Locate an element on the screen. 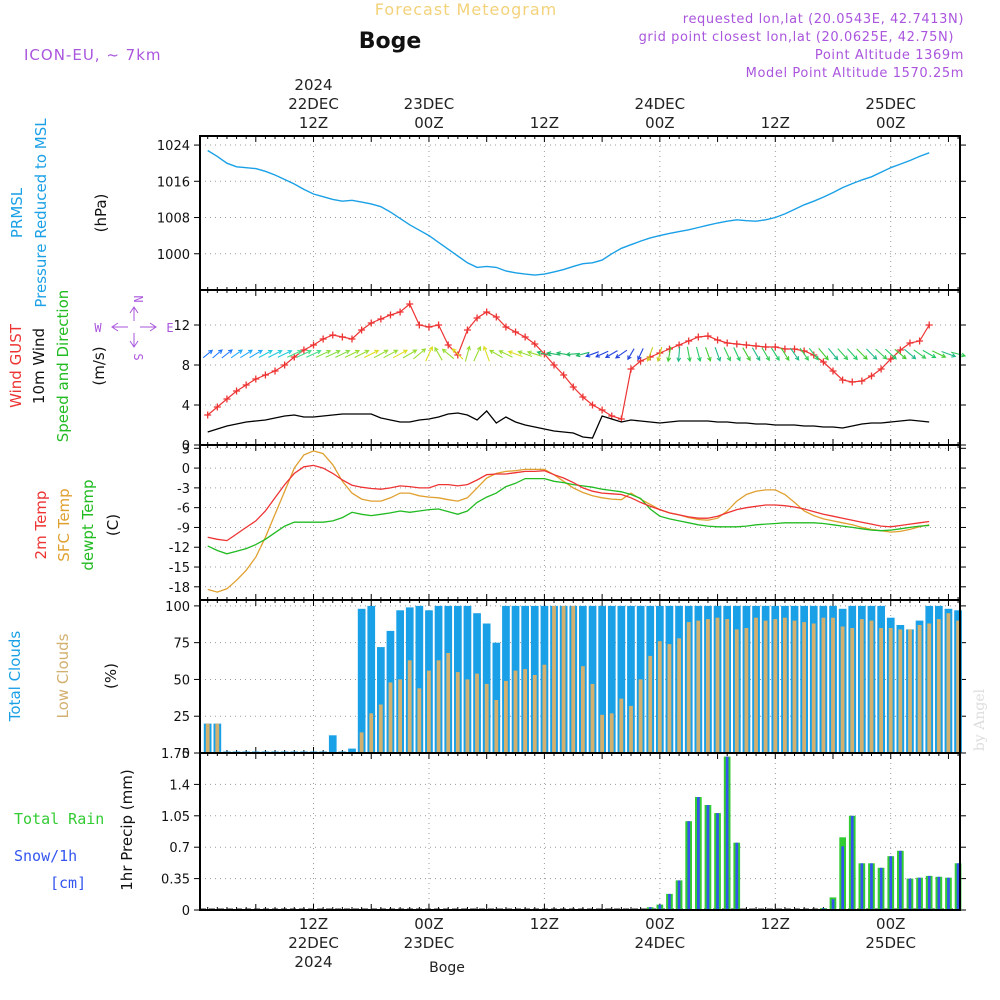 The height and width of the screenshot is (1000, 1000). bottom-axis-label: 25DEC is located at coordinates (890, 943).